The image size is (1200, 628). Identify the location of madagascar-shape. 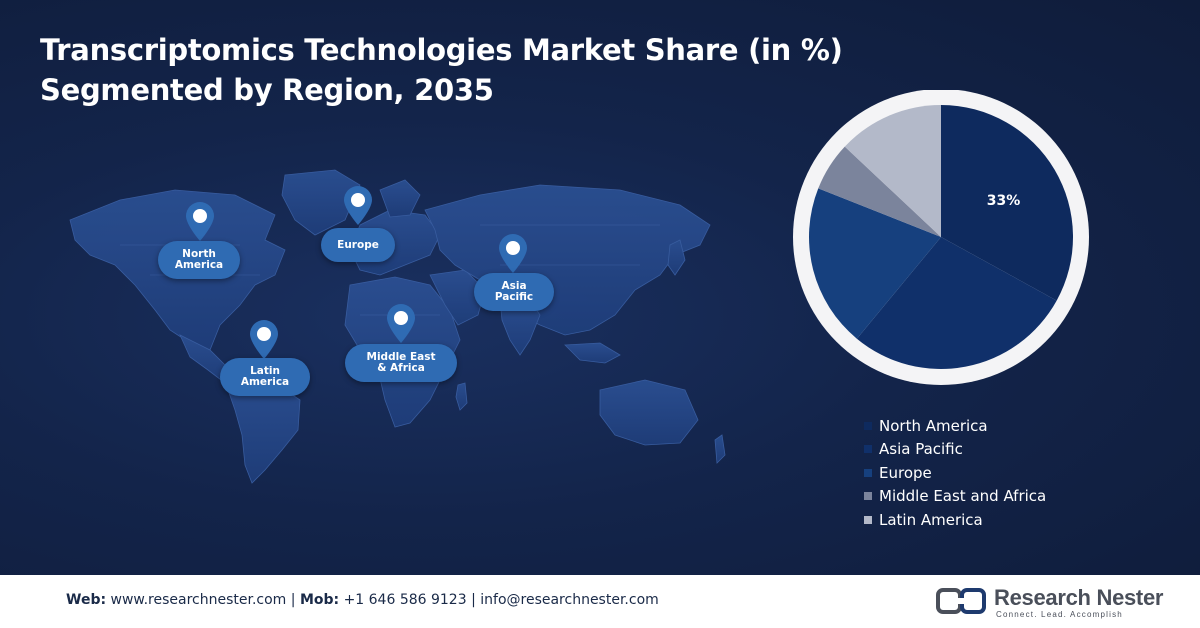
(461, 396).